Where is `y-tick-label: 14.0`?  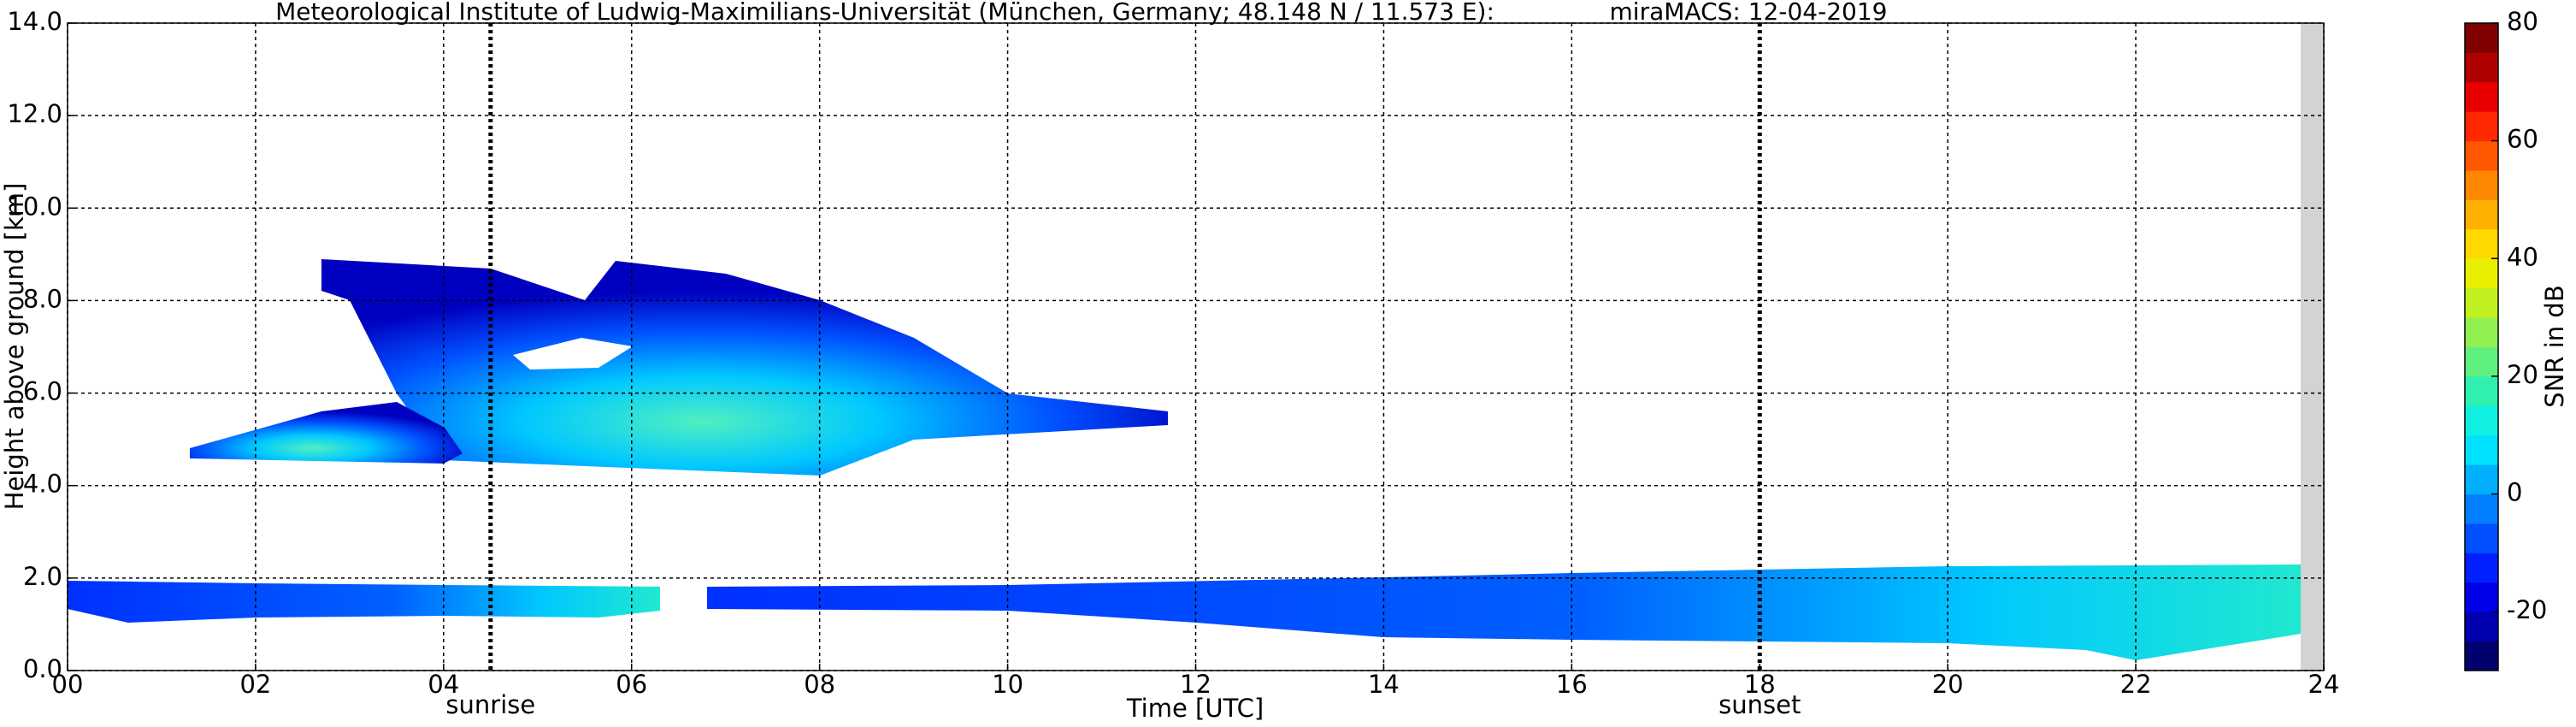
y-tick-label: 14.0 is located at coordinates (34, 21).